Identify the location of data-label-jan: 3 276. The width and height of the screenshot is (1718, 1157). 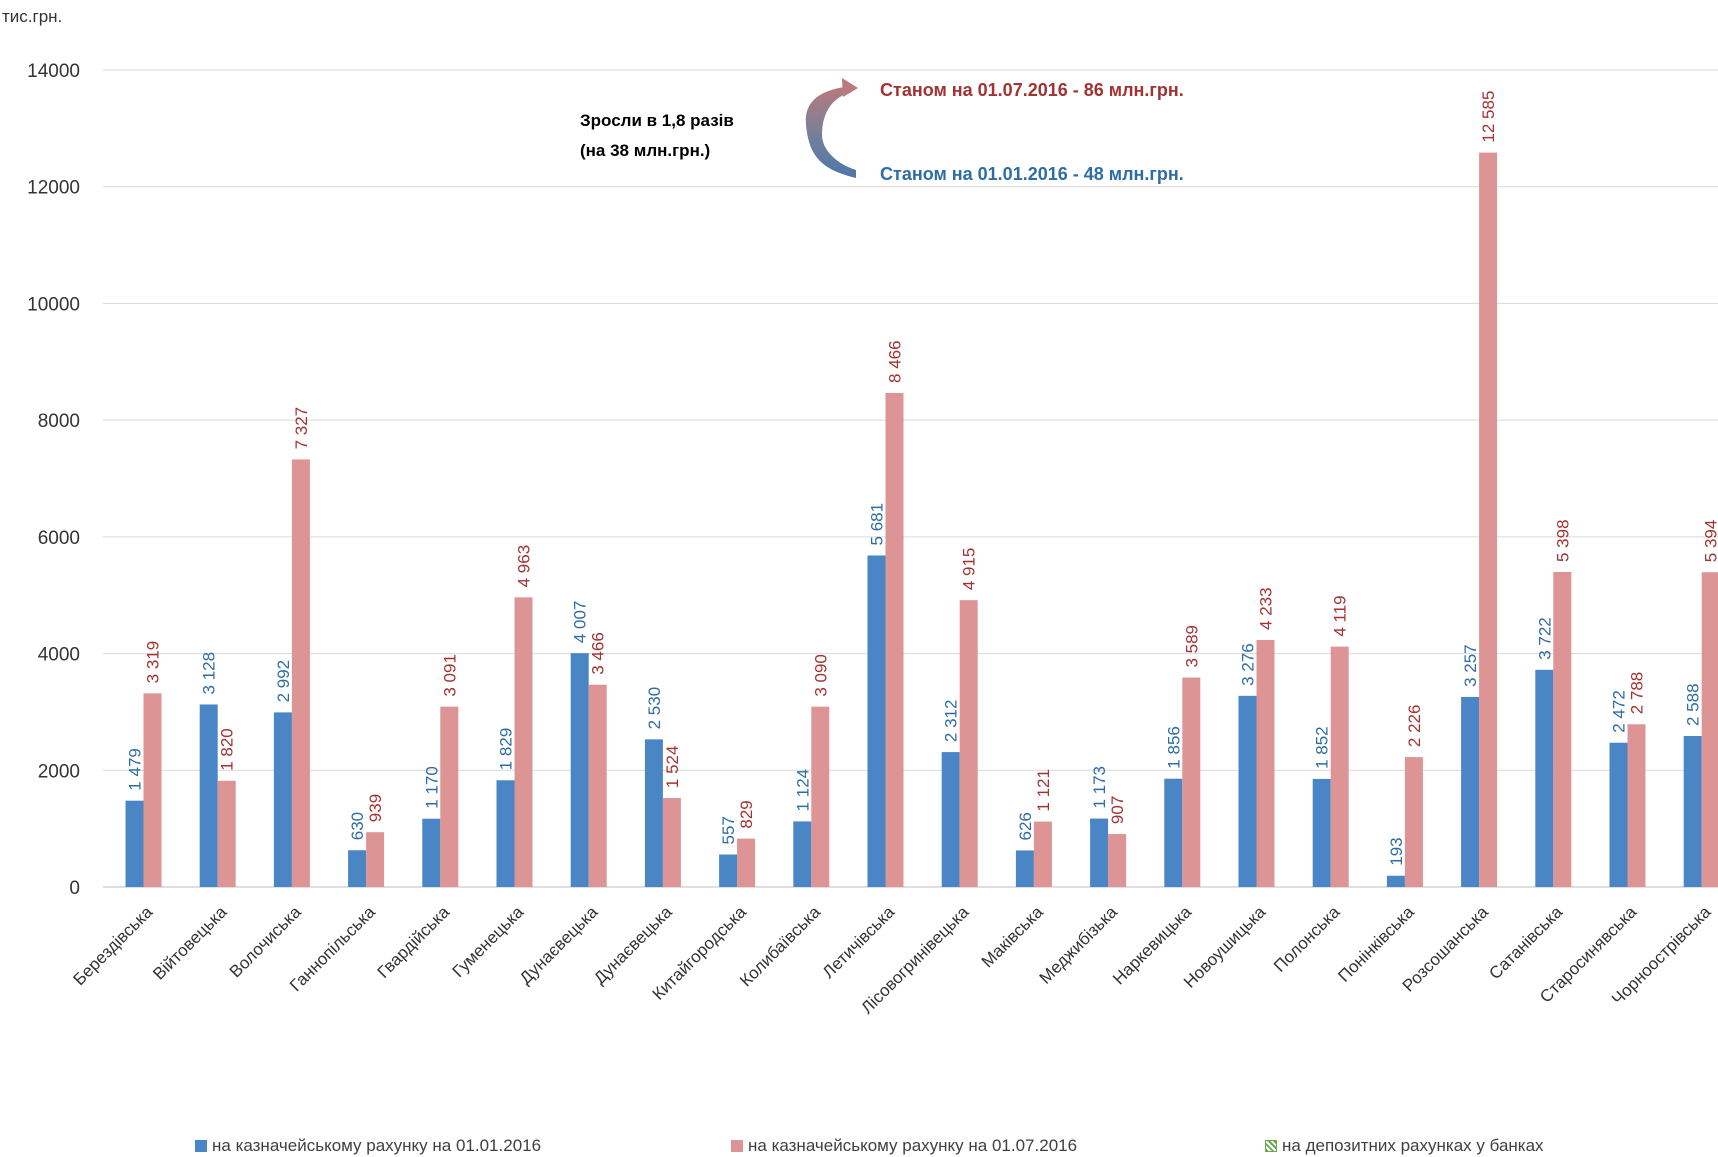
(1248, 664).